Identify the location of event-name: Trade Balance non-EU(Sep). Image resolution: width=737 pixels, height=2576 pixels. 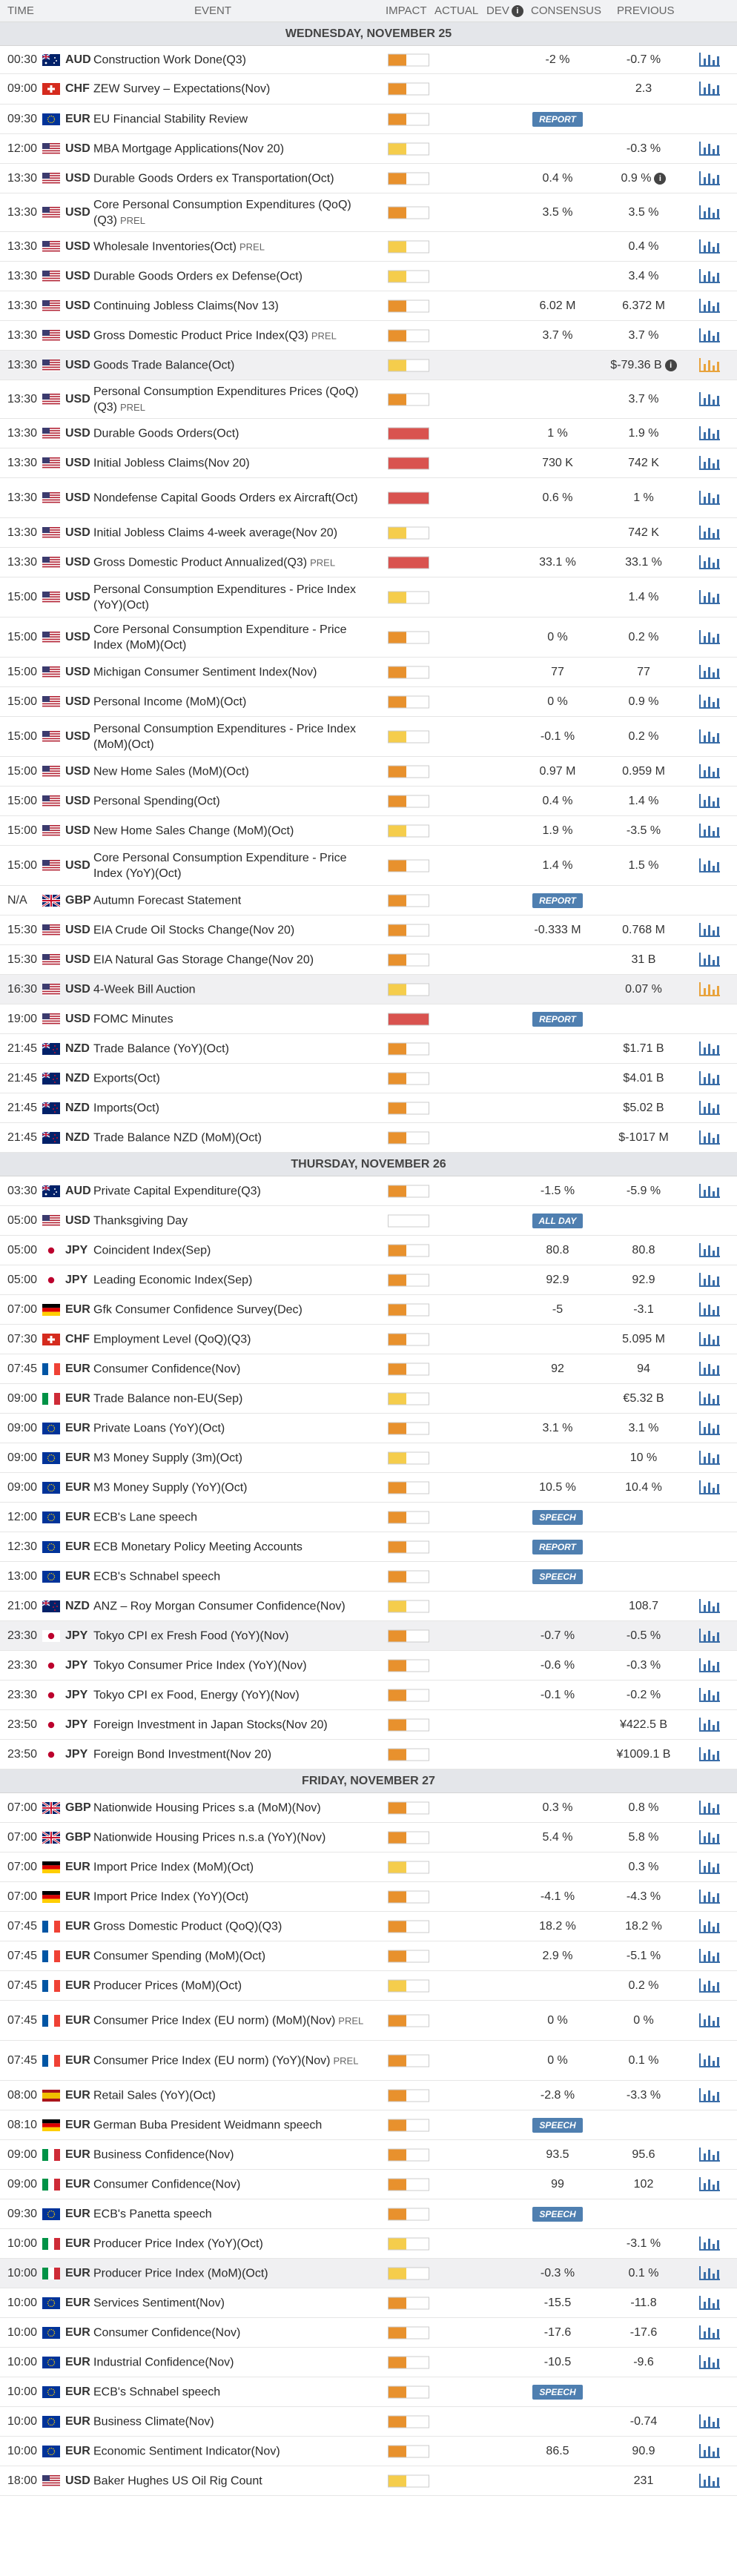
(236, 1398).